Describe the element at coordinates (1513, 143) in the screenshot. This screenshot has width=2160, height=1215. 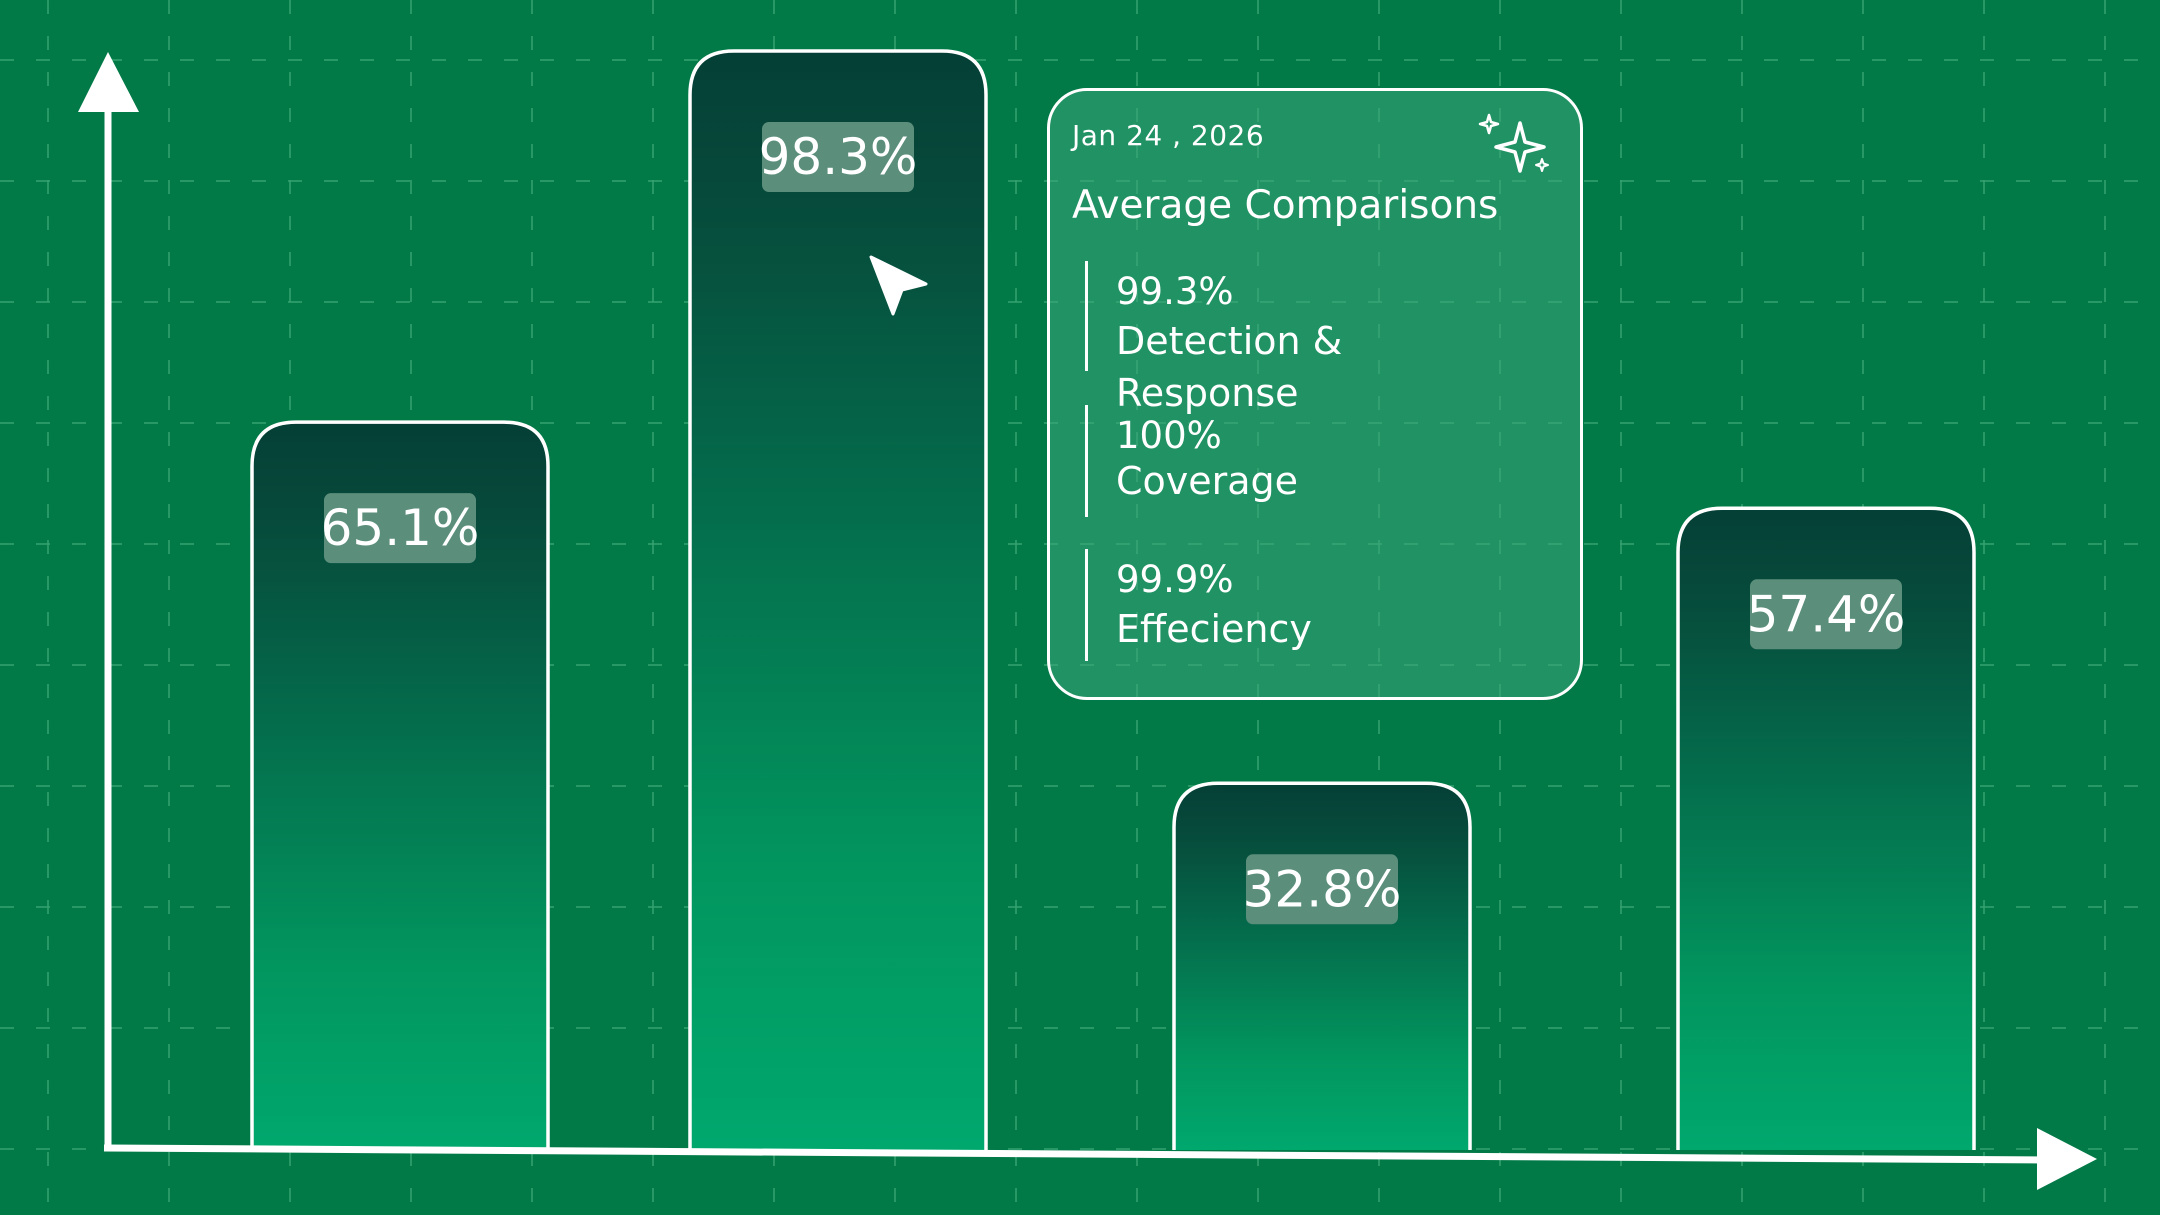
I see `sparkle-icon` at that location.